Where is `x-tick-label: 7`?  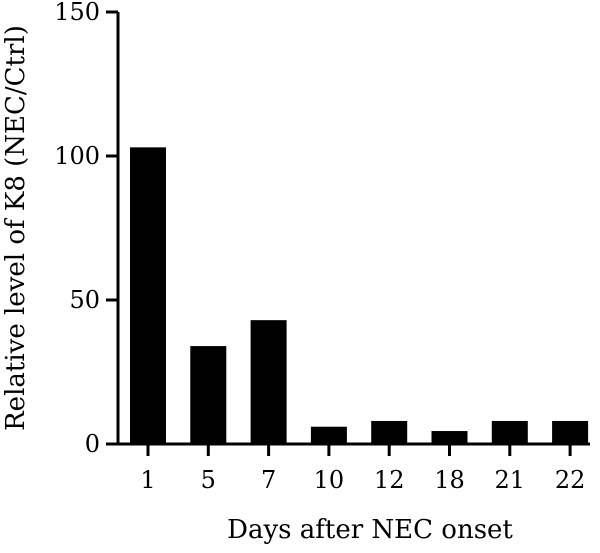
x-tick-label: 7 is located at coordinates (268, 480).